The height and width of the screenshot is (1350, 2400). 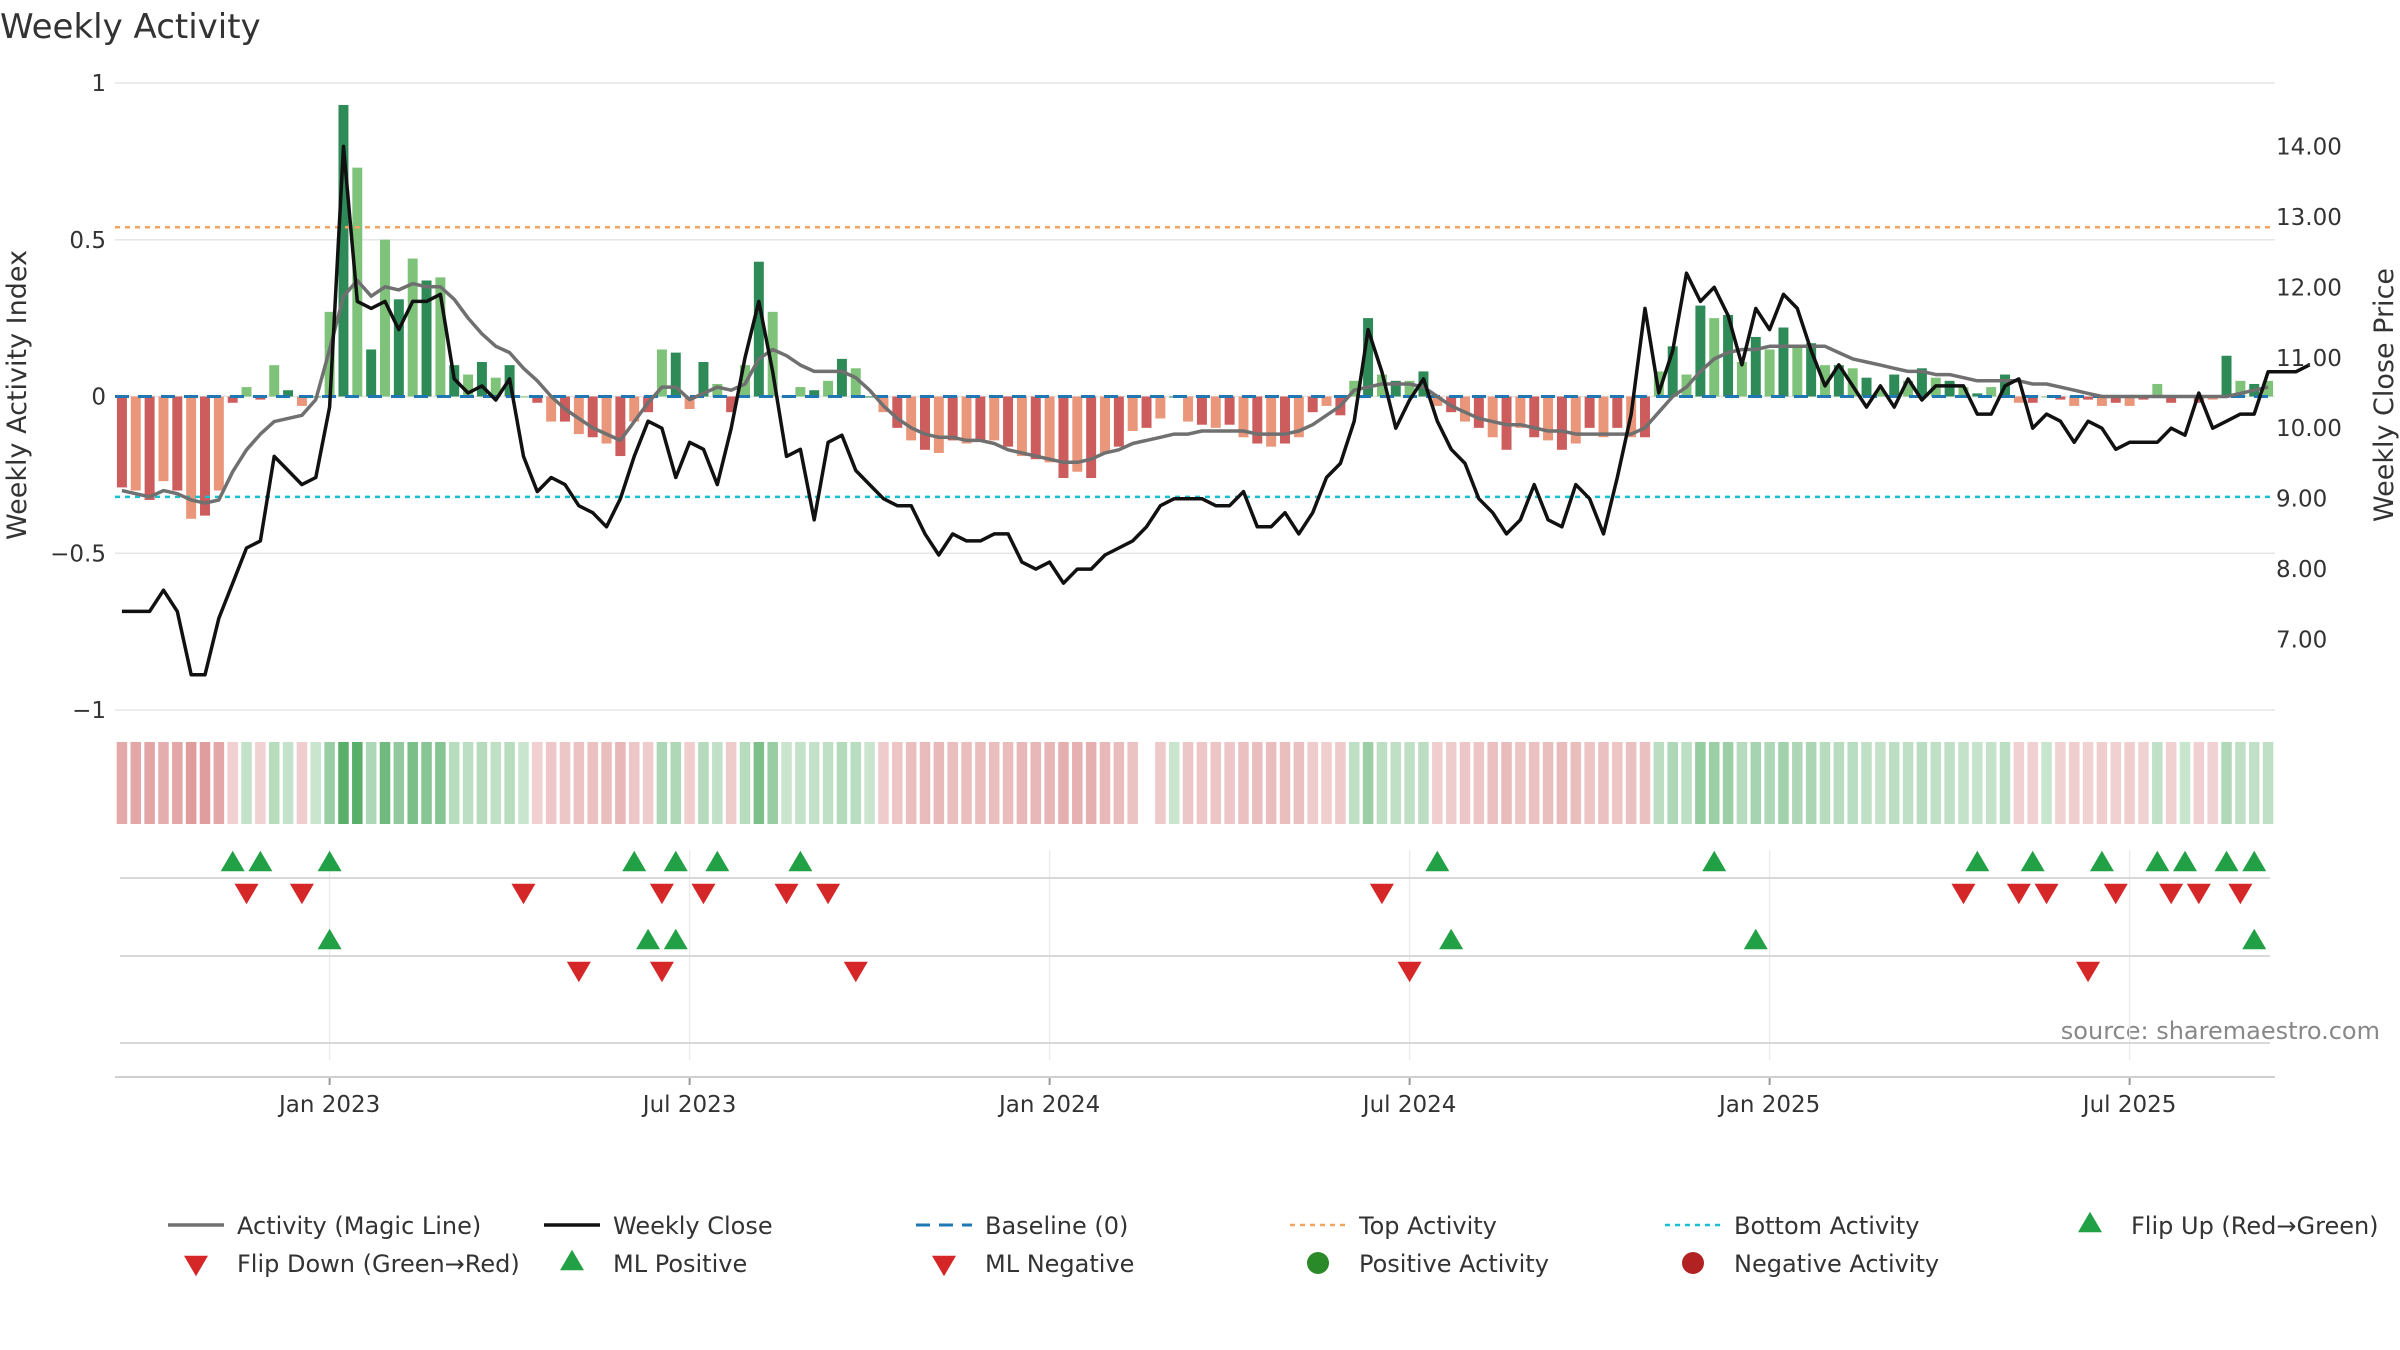 I want to click on legend-item-posact: Positive Activity, so click(x=1428, y=1264).